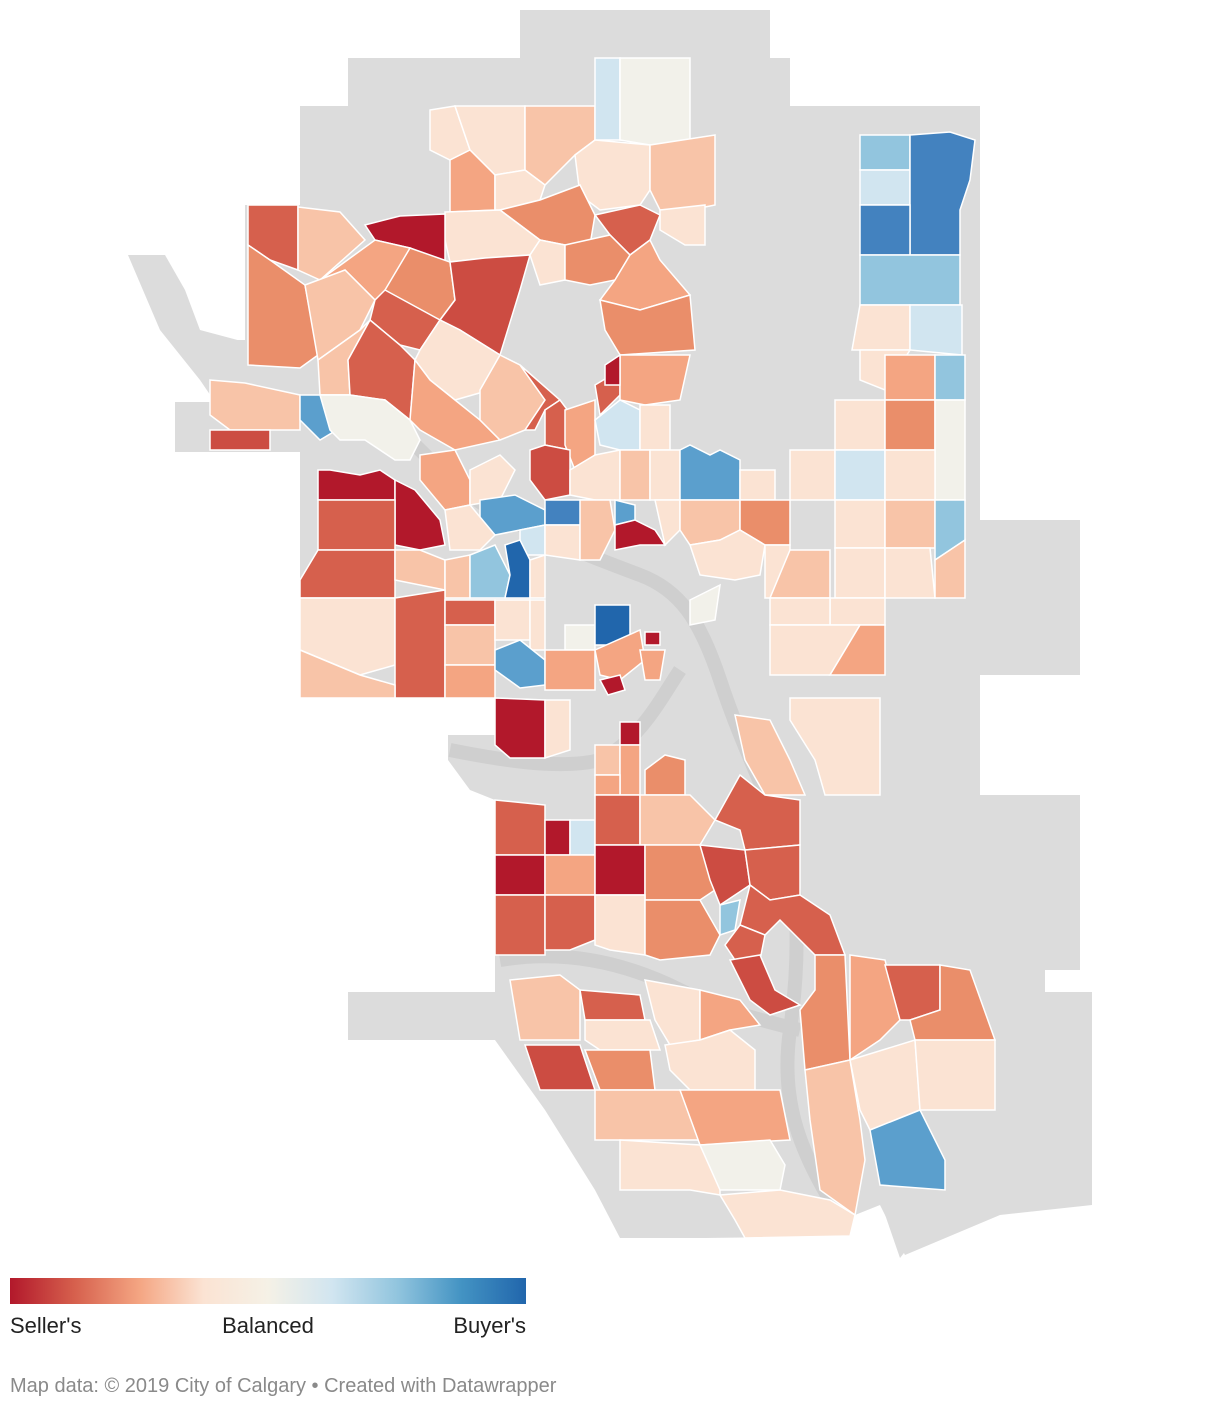  What do you see at coordinates (186, 328) in the screenshot?
I see `west-peninsula` at bounding box center [186, 328].